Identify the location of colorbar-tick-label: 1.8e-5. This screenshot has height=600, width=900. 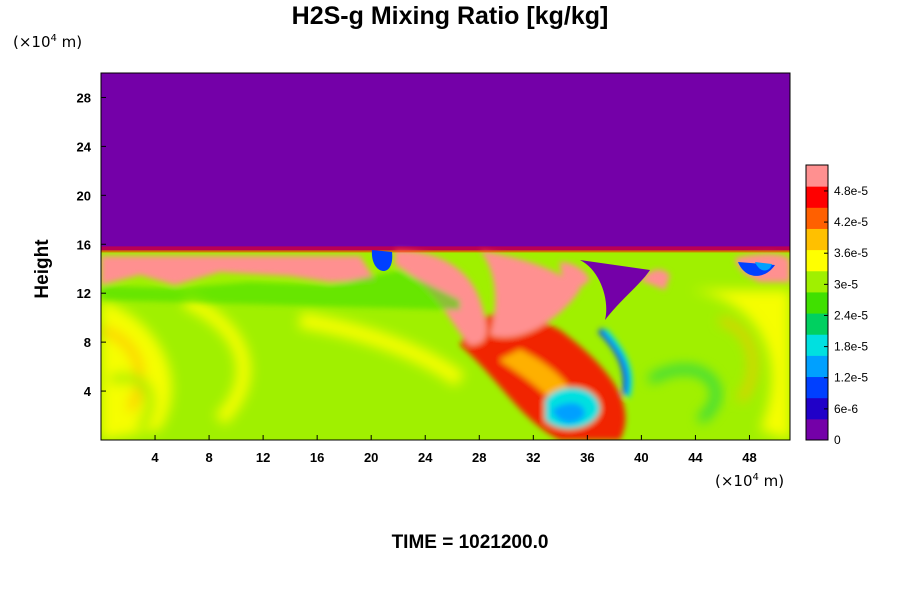
(851, 347).